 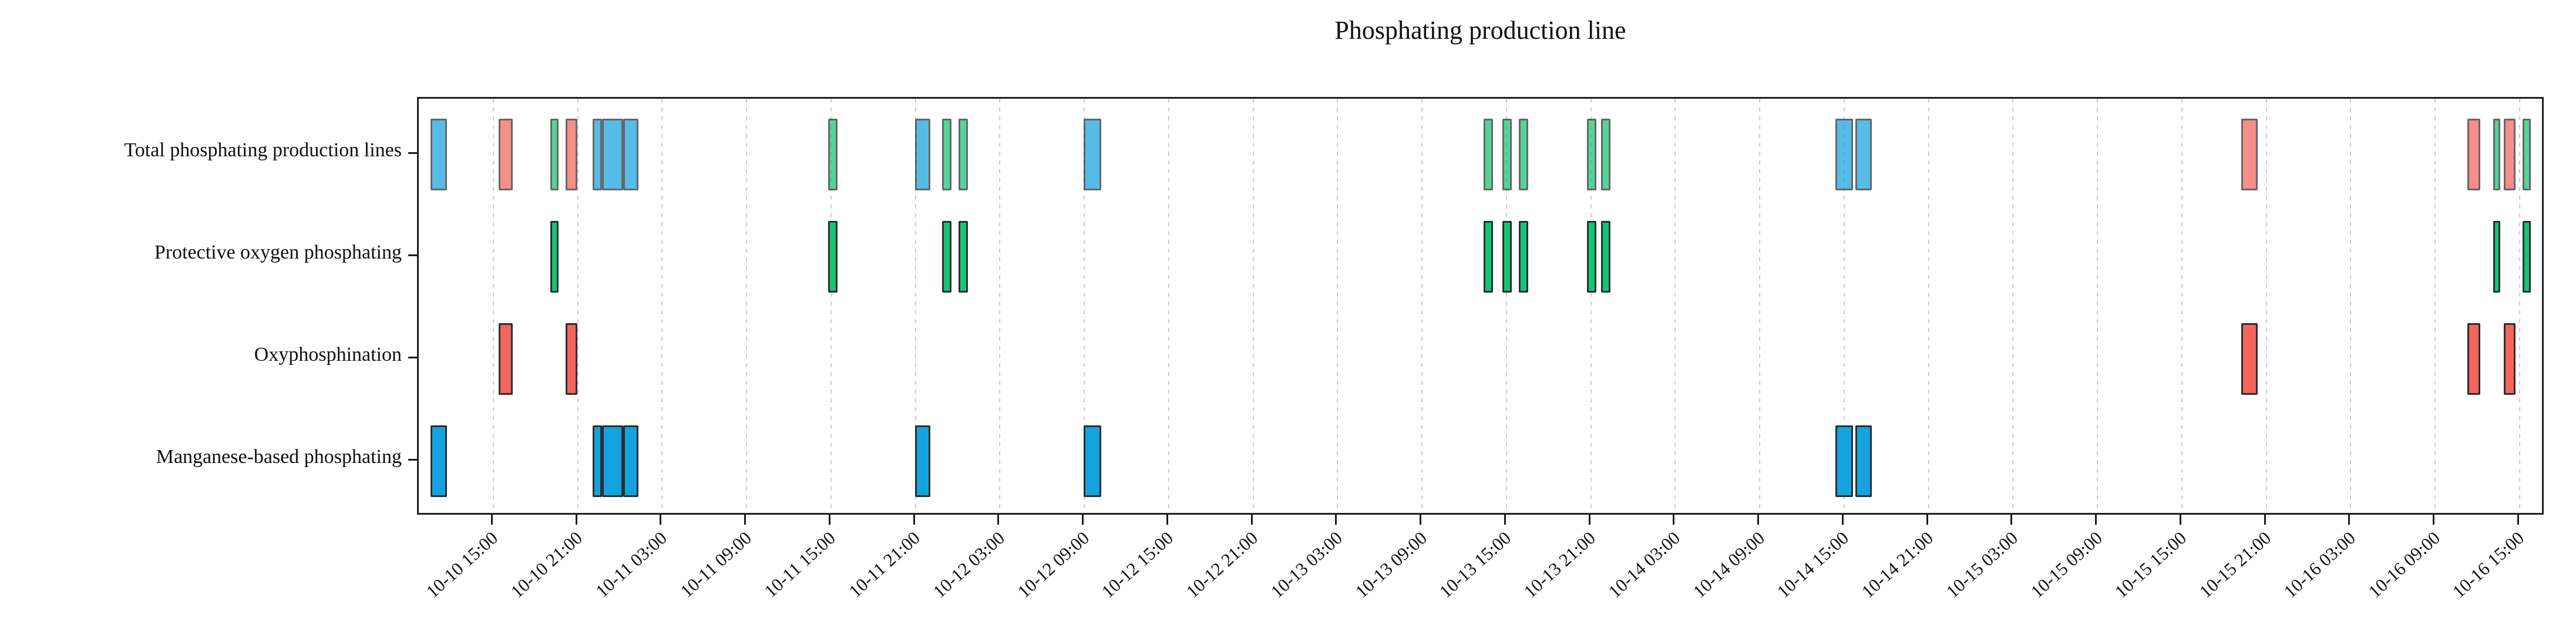 I want to click on x-tick-label: 10-14 09:00, so click(x=1729, y=564).